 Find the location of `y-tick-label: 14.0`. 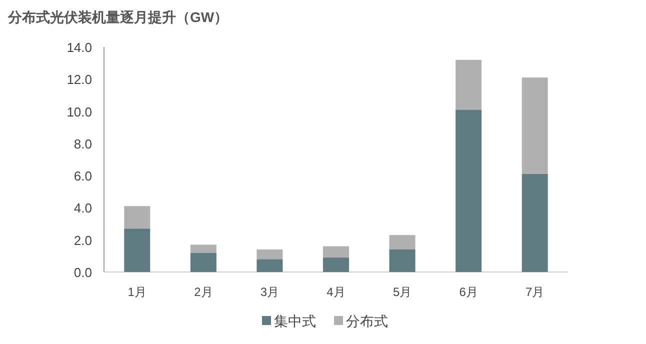

y-tick-label: 14.0 is located at coordinates (79, 47).